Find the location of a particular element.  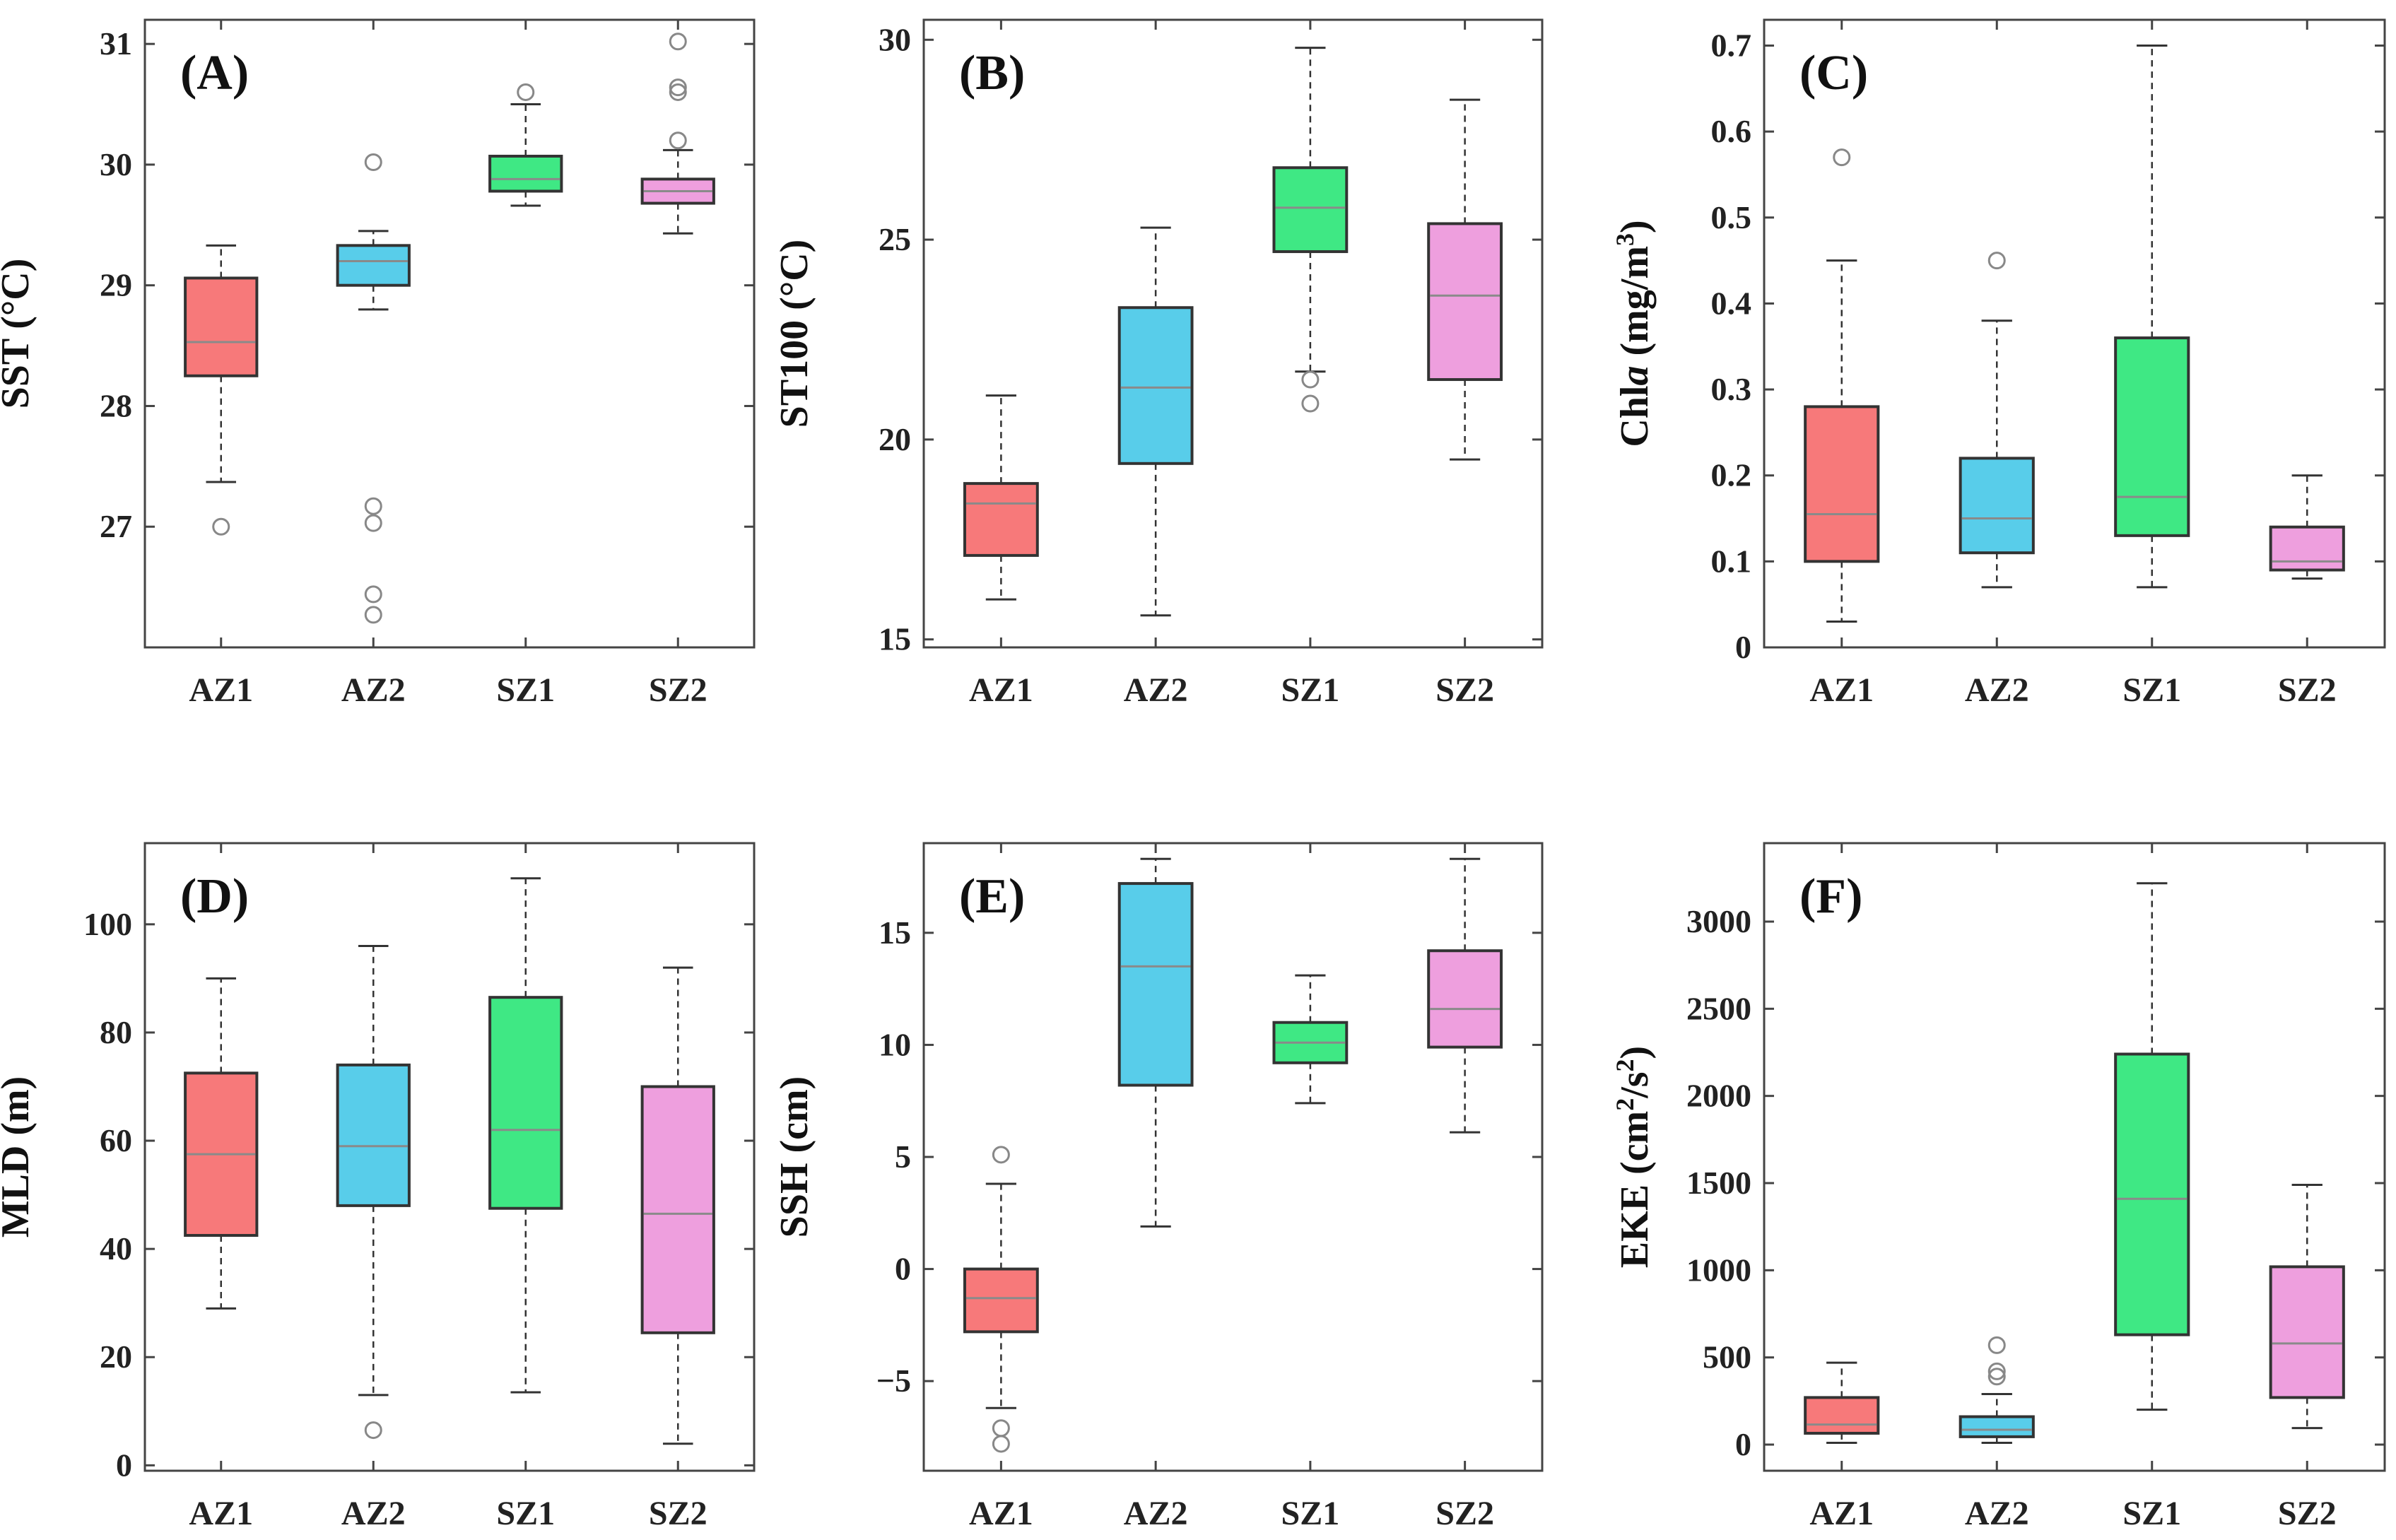

y-axis-label: ST100 (°C) is located at coordinates (794, 334).